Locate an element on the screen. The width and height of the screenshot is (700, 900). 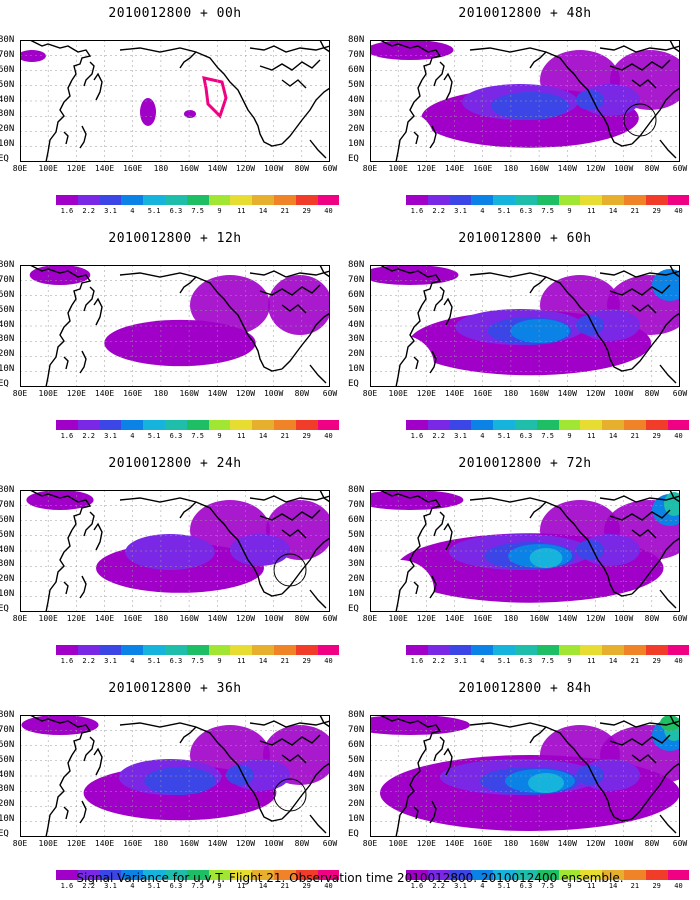
panel-title: 2010012800 + 12h is located at coordinates (175, 238).